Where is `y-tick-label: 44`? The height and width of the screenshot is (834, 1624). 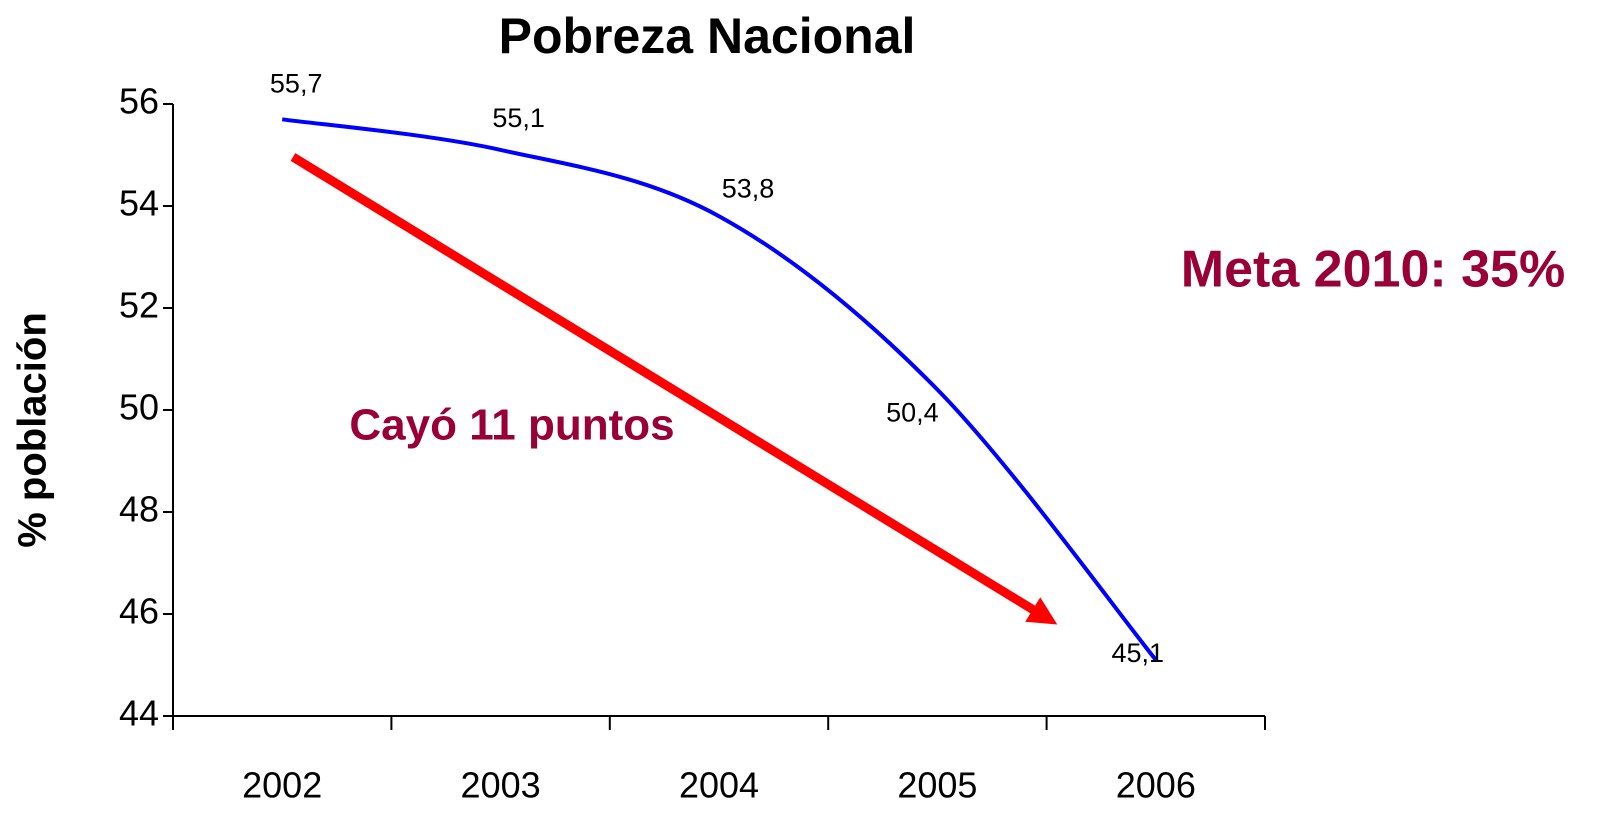 y-tick-label: 44 is located at coordinates (139, 713).